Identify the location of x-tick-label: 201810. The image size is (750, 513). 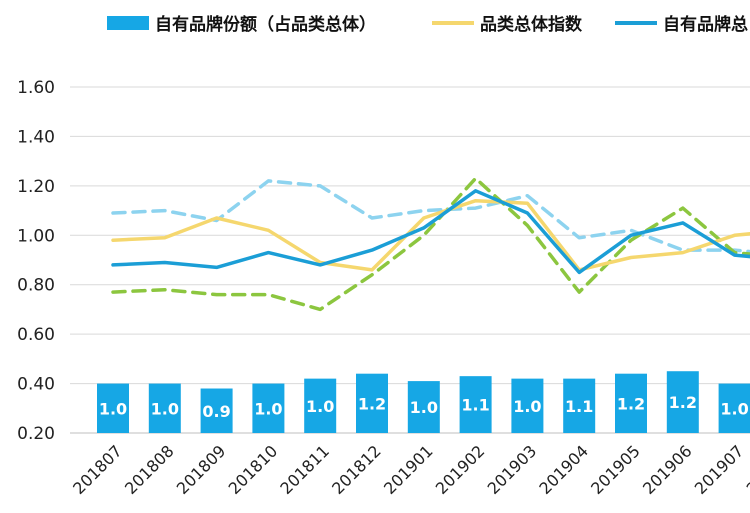
(253, 469).